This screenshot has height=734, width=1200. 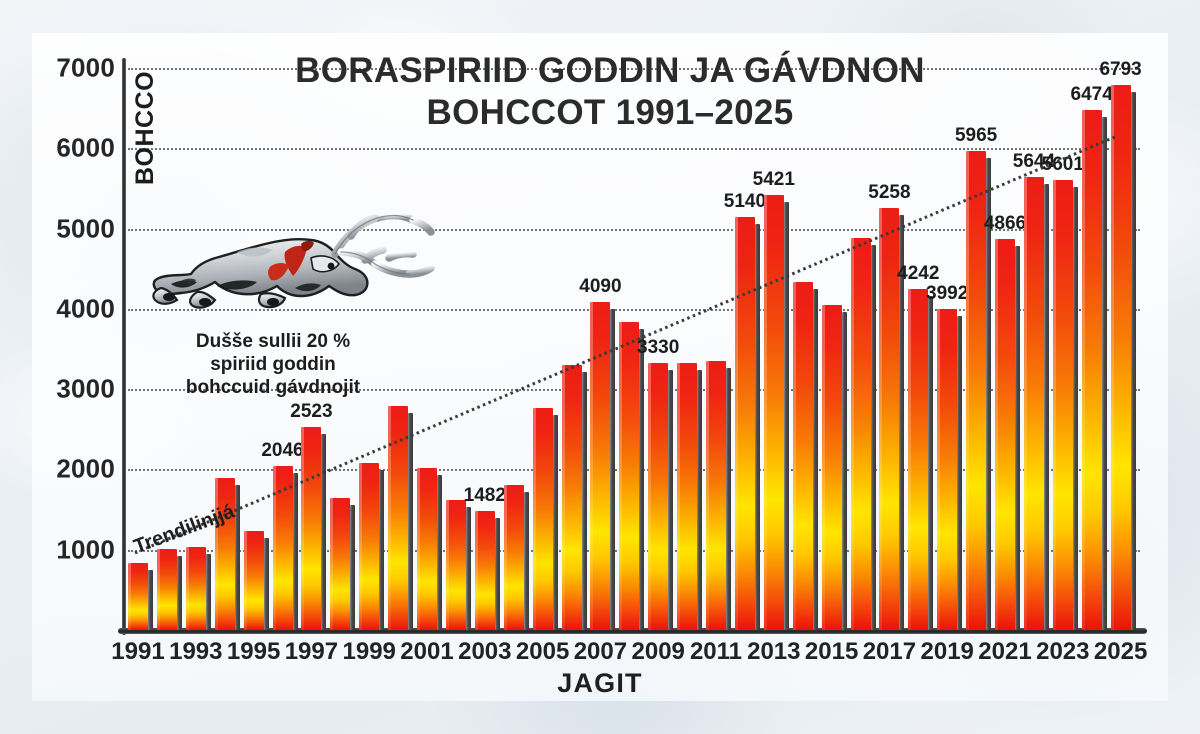 What do you see at coordinates (542, 519) in the screenshot?
I see `bar-2005` at bounding box center [542, 519].